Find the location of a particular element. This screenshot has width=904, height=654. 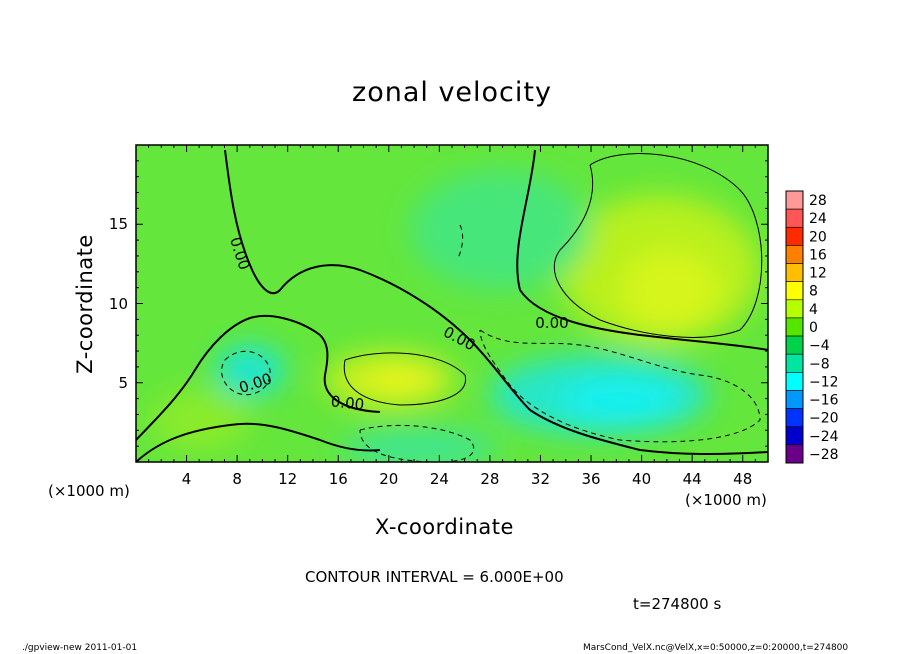

colorbar-label: 8 is located at coordinates (813, 292).